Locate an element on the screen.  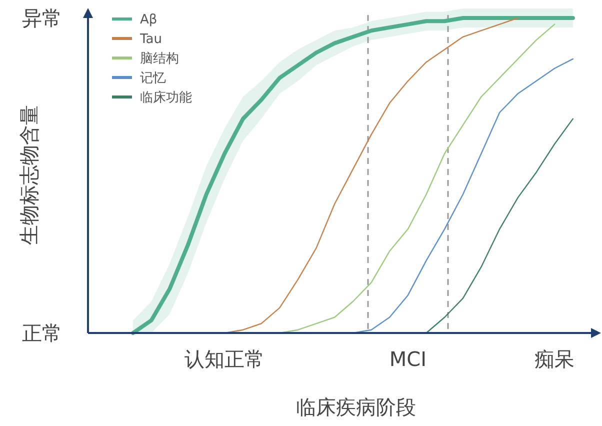
x-tick-label: 痴呆 is located at coordinates (554, 359).